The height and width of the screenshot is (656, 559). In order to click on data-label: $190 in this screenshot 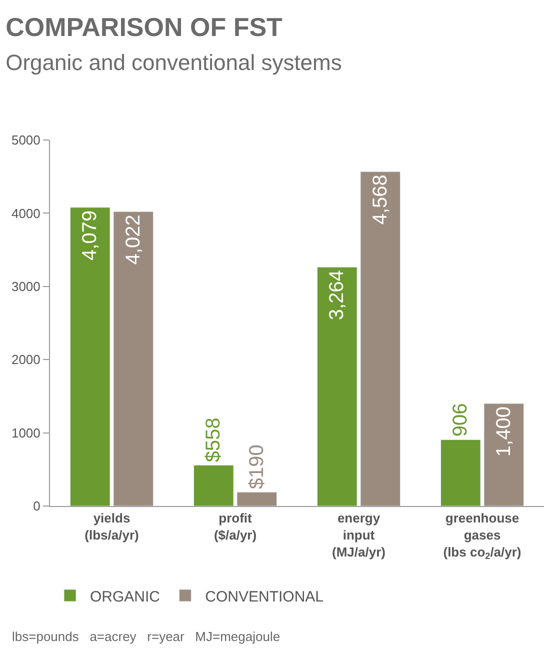, I will do `click(257, 467)`.